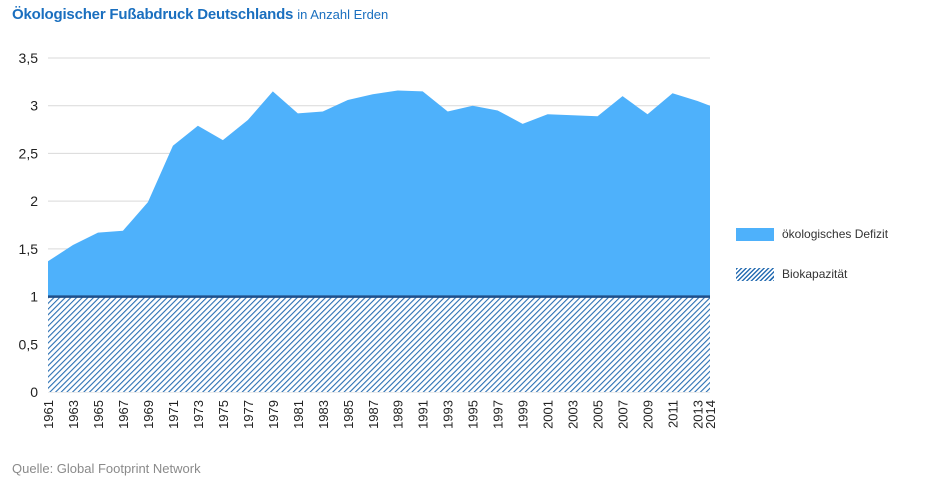 This screenshot has width=938, height=488. What do you see at coordinates (73, 414) in the screenshot?
I see `x-tick-label: 1963` at bounding box center [73, 414].